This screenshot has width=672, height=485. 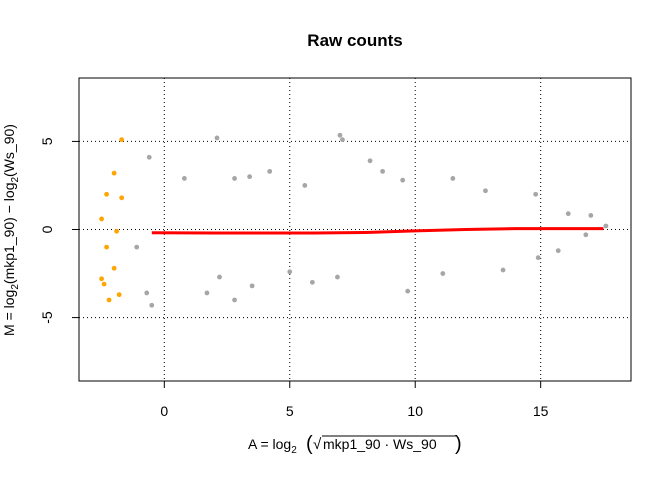 What do you see at coordinates (59, 230) in the screenshot?
I see `y-axis: -5 0 5` at bounding box center [59, 230].